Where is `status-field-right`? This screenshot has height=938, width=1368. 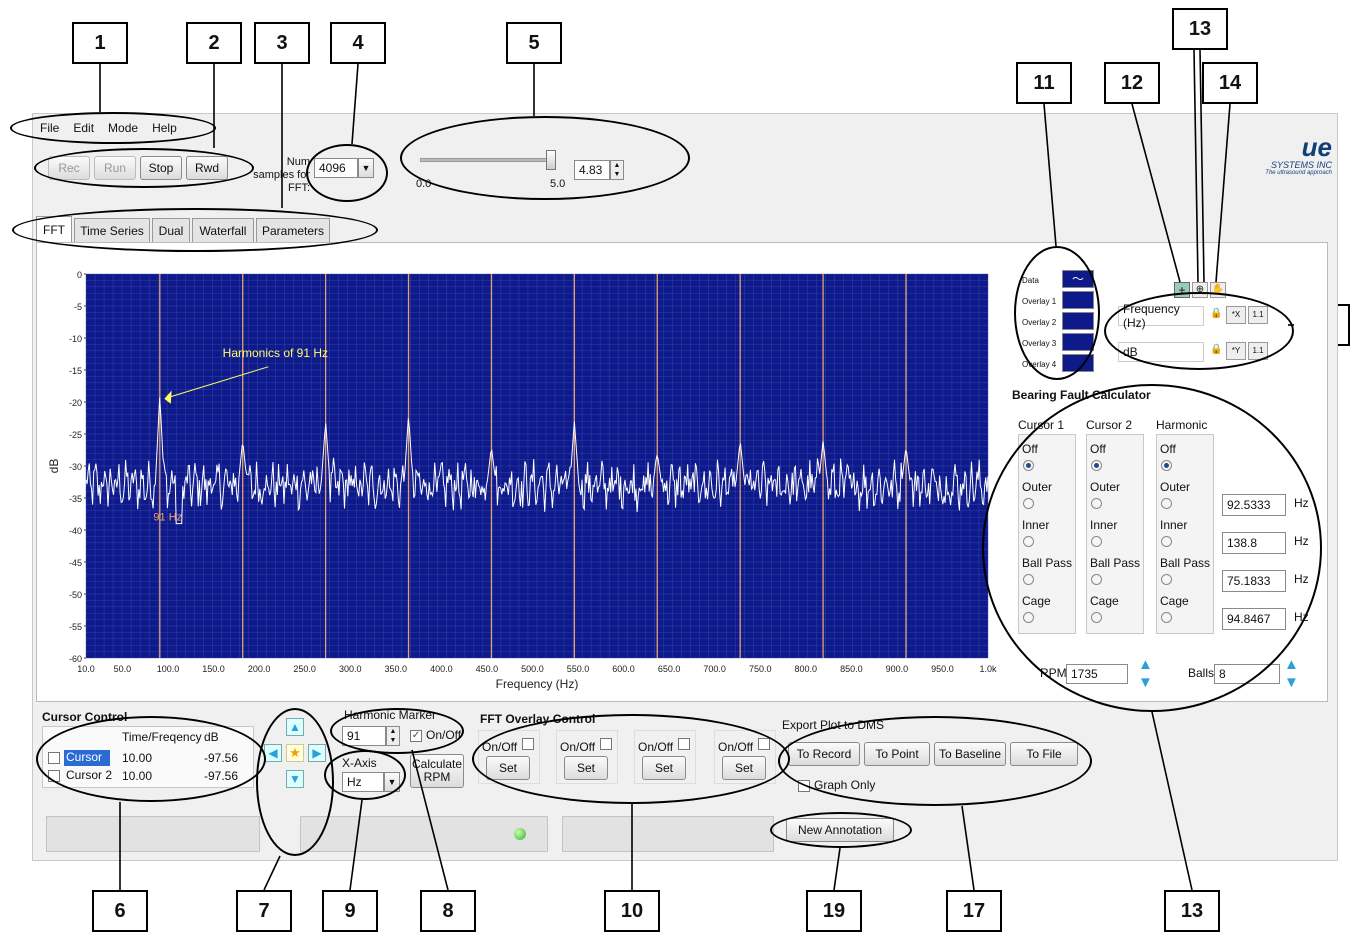
status-field-right is located at coordinates (668, 834).